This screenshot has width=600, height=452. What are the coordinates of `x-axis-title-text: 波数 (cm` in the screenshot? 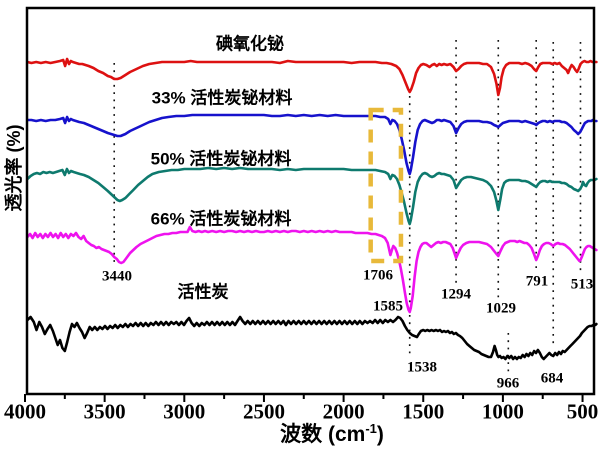 It's located at (323, 434).